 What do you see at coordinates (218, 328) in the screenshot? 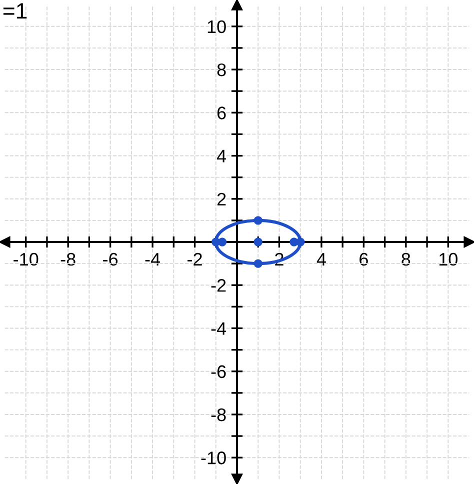
I see `y-tick-label: -4` at bounding box center [218, 328].